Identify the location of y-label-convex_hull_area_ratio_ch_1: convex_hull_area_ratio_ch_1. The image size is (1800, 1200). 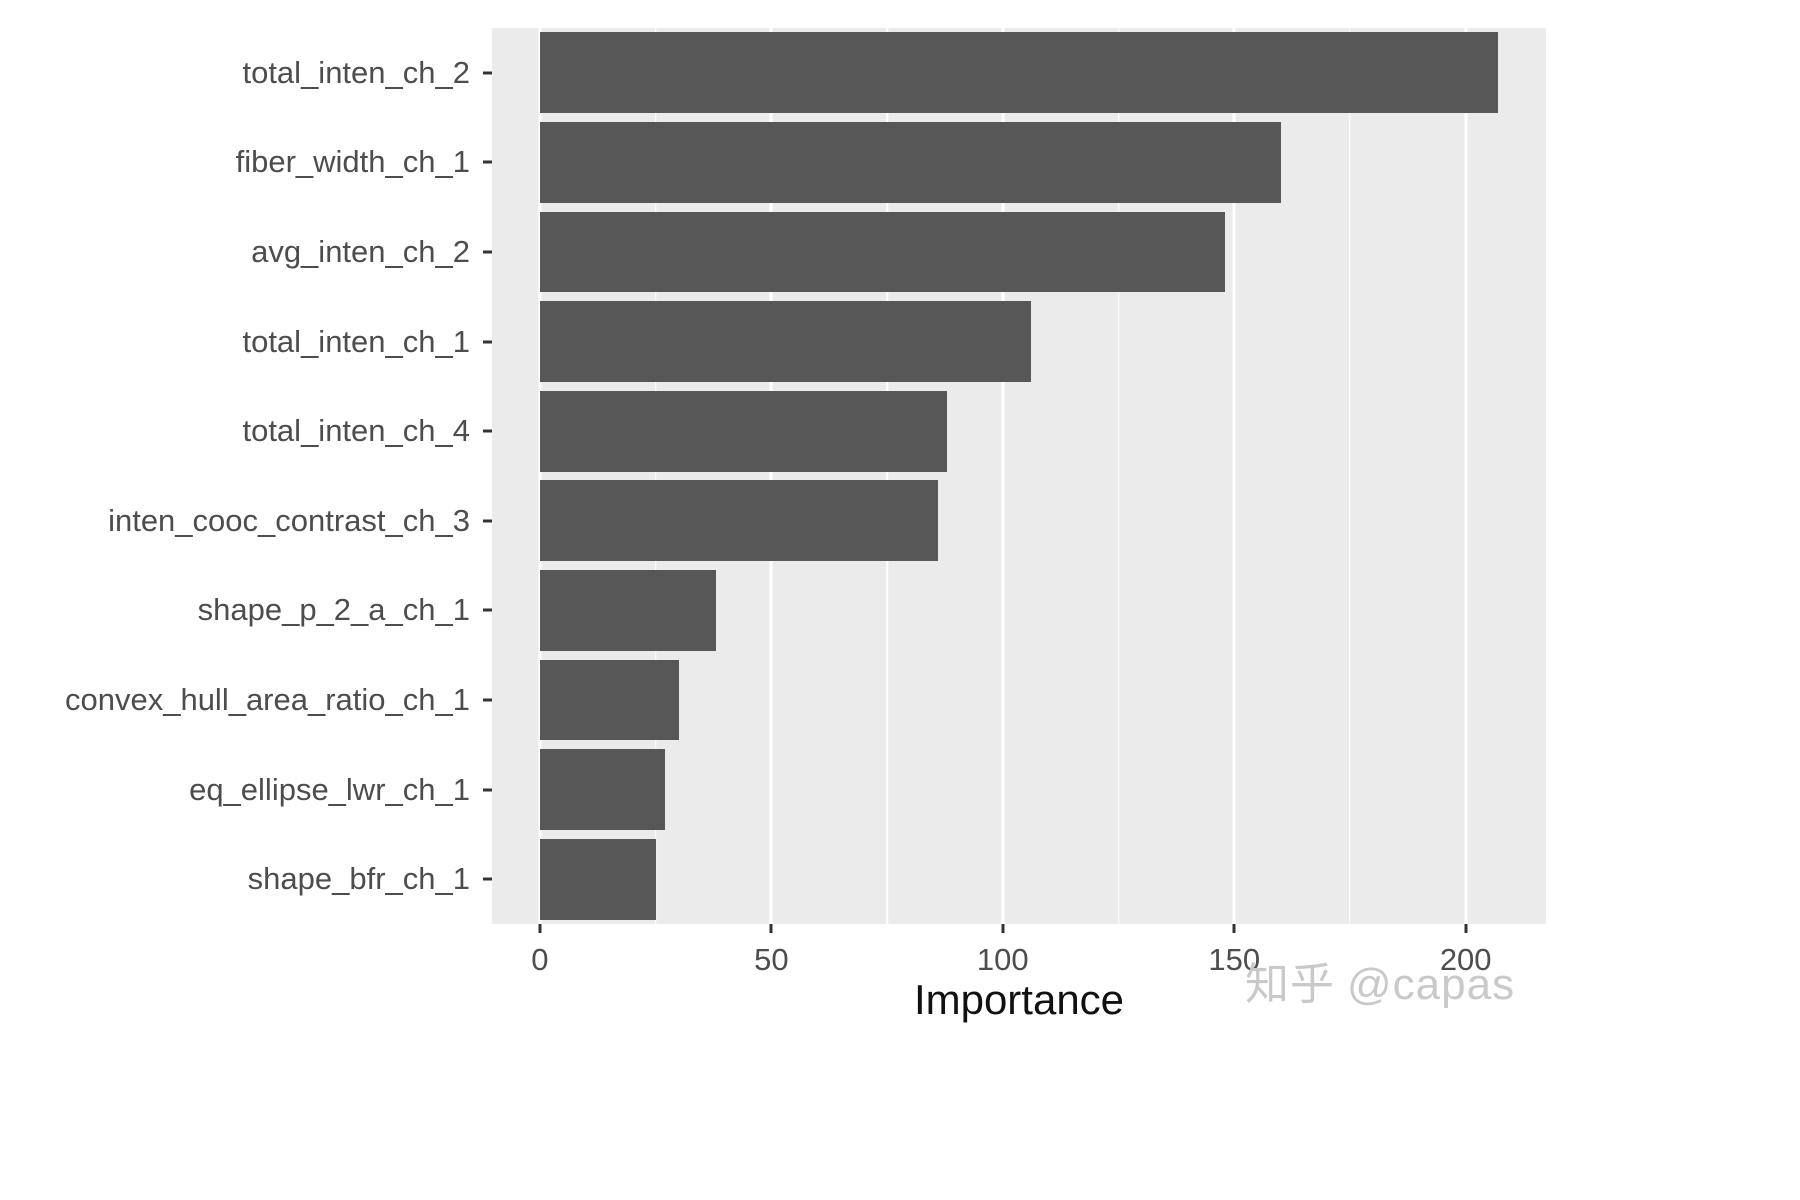
(267, 699).